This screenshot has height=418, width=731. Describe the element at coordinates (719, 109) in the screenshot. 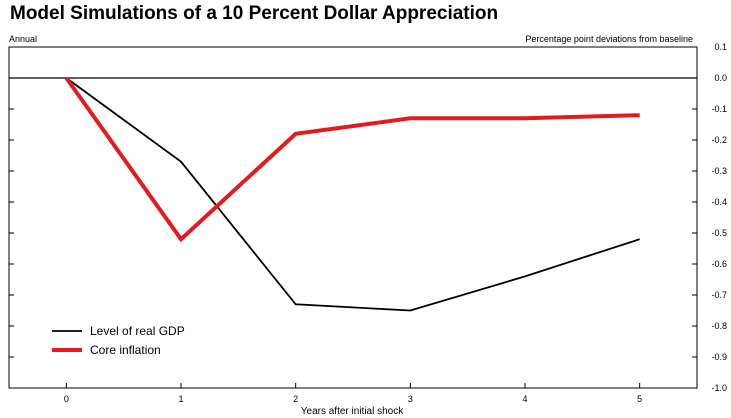

I see `y-tick-label: -0.1` at that location.